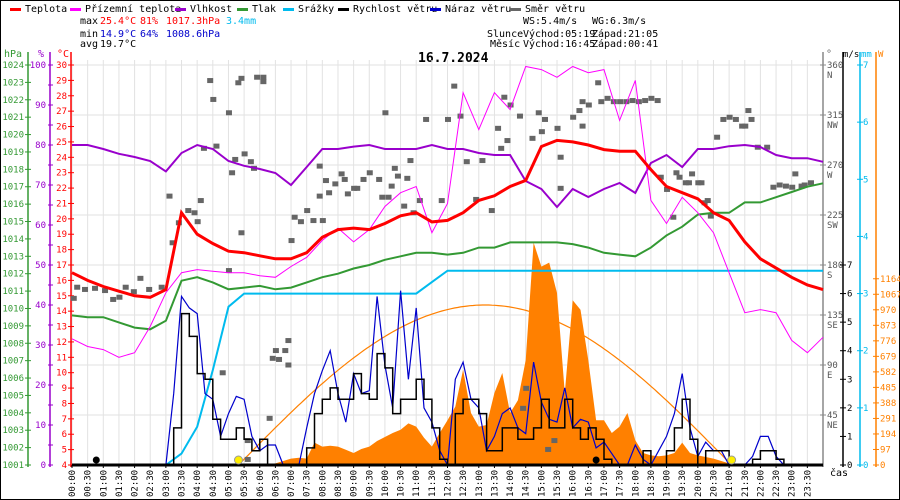 The image size is (900, 500). What do you see at coordinates (61, 266) in the screenshot?
I see `temperature-tick-label: 17` at bounding box center [61, 266].